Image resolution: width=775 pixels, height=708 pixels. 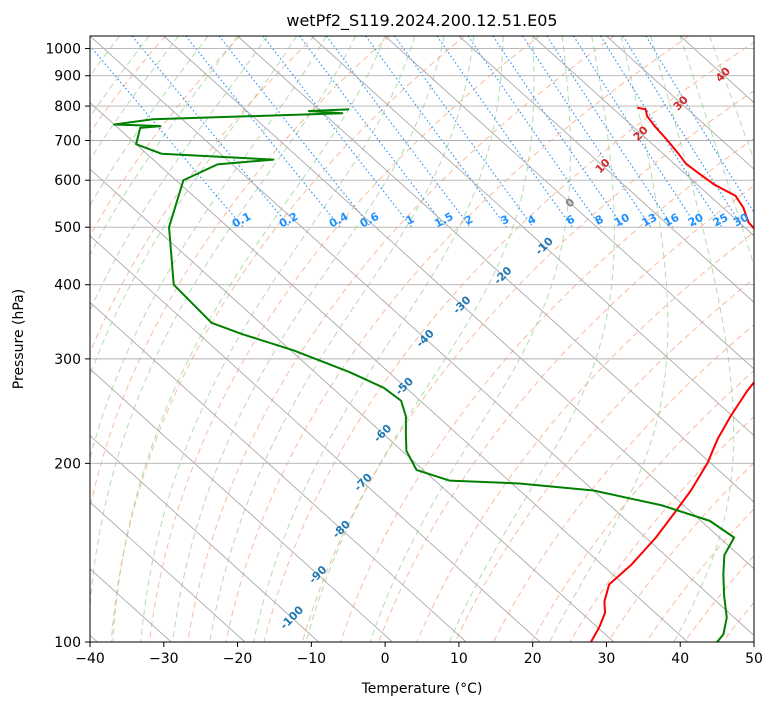 I want to click on y-tick-label: 100, so click(x=67, y=643).